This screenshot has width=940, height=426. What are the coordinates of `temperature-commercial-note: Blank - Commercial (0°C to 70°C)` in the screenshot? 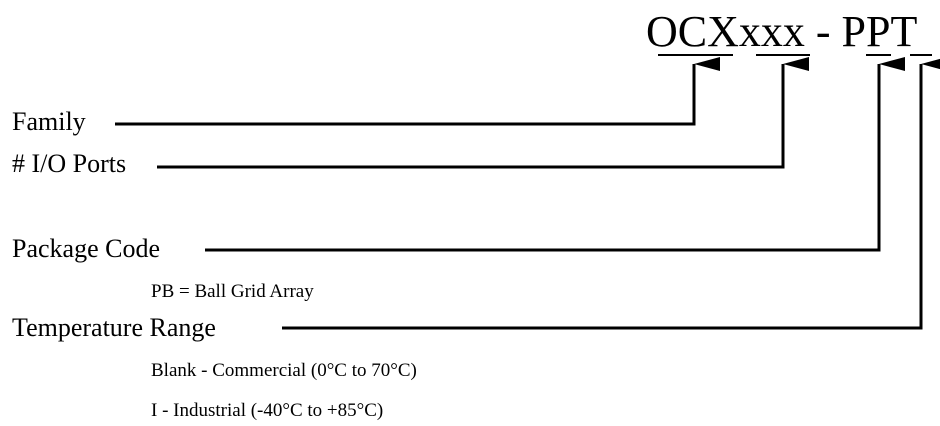 It's located at (284, 370).